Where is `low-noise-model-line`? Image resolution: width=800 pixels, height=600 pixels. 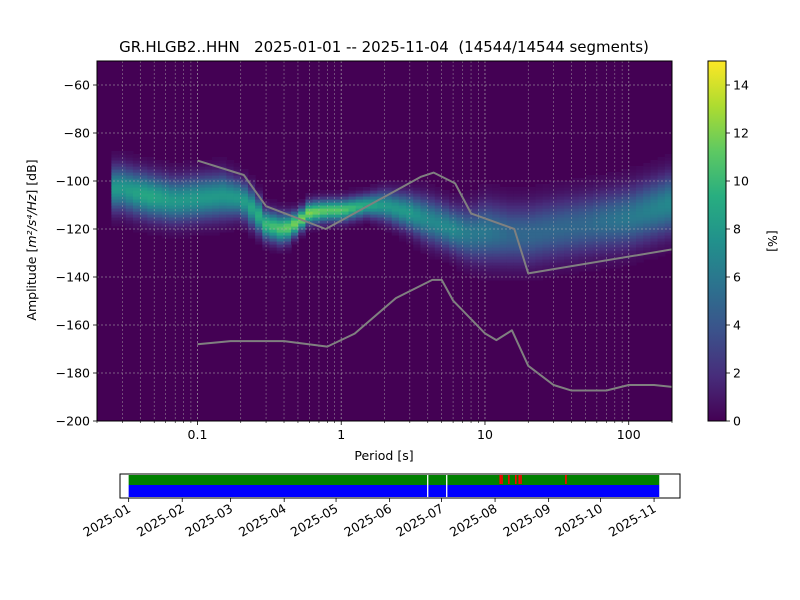 low-noise-model-line is located at coordinates (434, 335).